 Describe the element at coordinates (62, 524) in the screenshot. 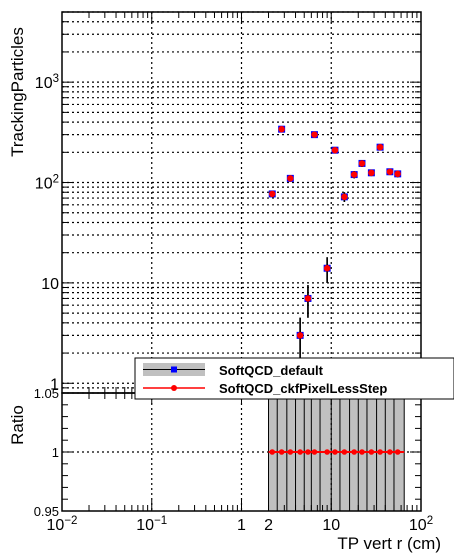

I see `x-tick-label: 10⁻²` at that location.